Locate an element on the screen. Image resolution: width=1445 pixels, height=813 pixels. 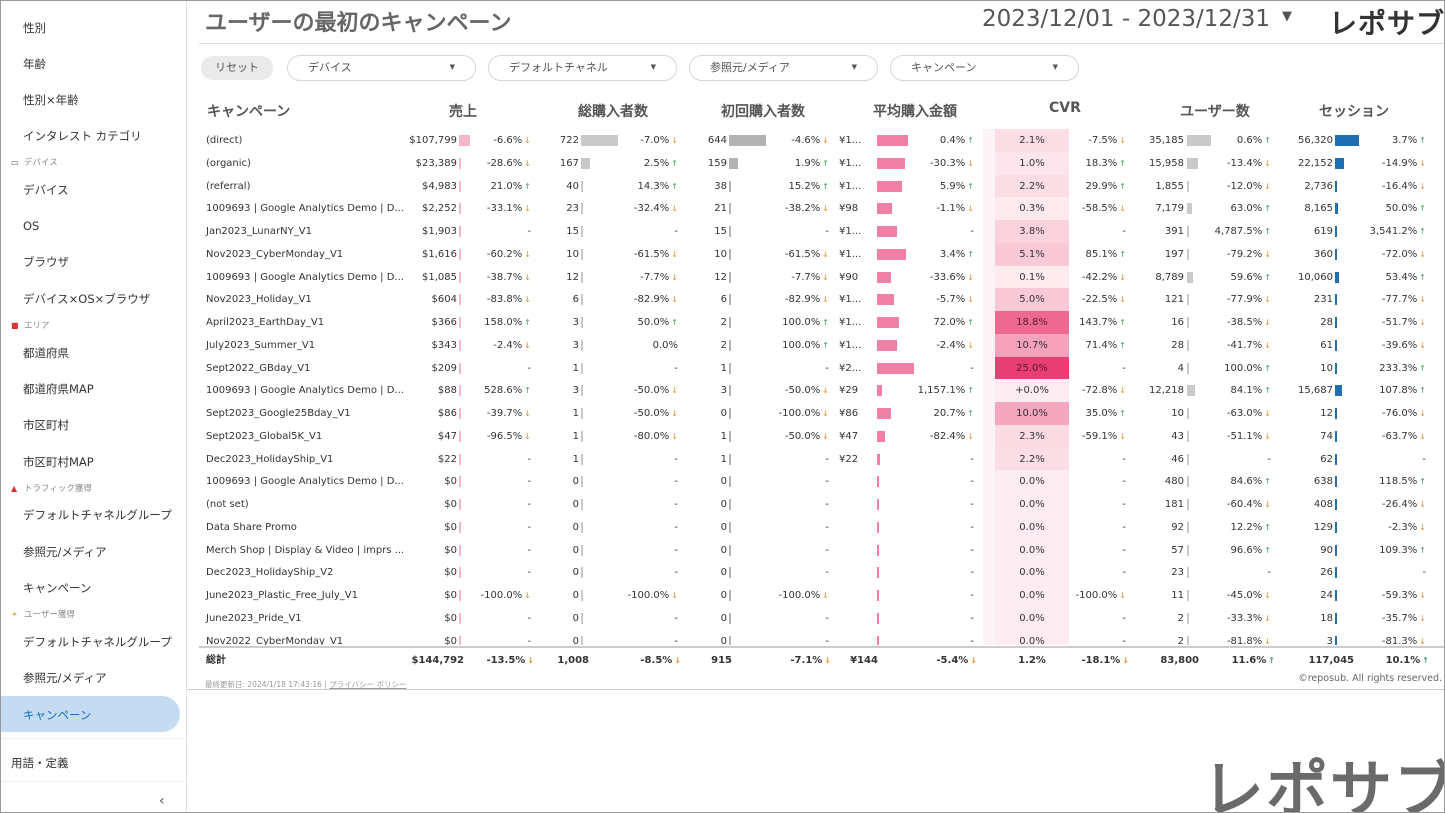
users-change: -41.7% ↓ is located at coordinates (1226, 345).